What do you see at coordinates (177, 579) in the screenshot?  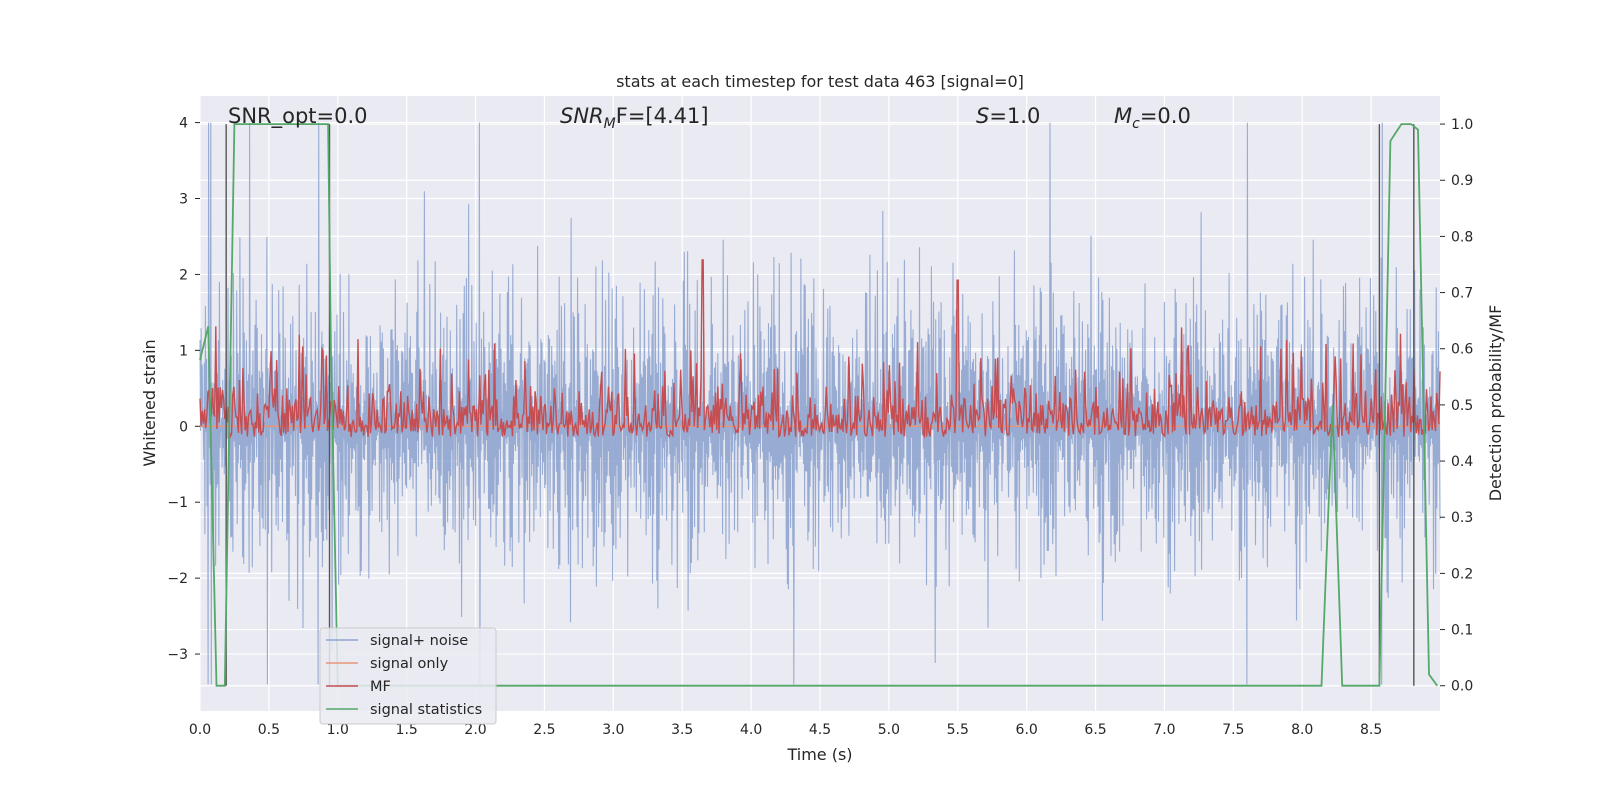 I see `y-tick-label: −2` at bounding box center [177, 579].